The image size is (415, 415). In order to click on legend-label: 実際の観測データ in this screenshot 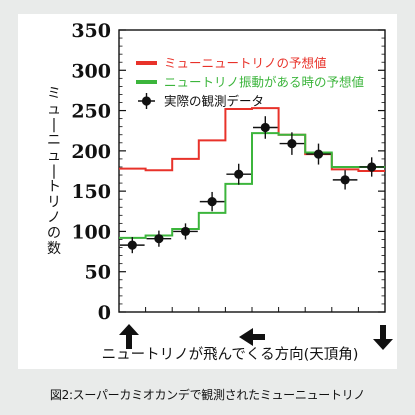, I will do `click(214, 101)`.